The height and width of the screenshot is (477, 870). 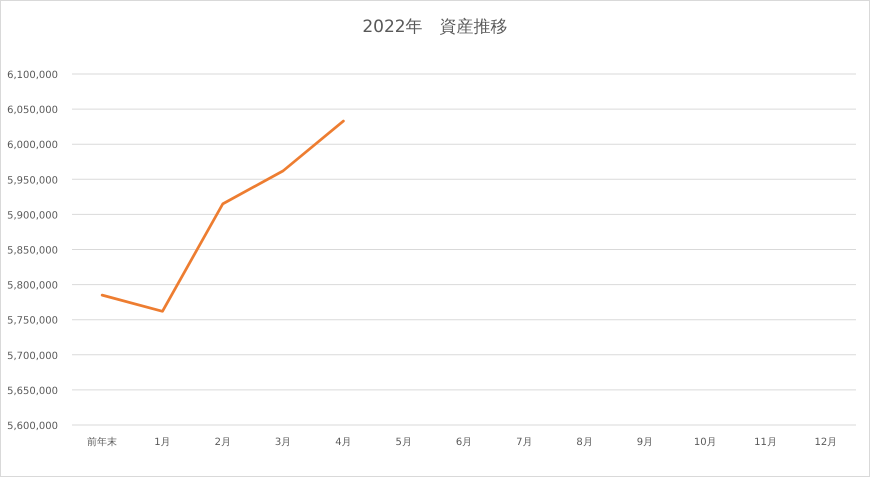 I want to click on y-tick-label: 5,850,000, so click(x=32, y=251).